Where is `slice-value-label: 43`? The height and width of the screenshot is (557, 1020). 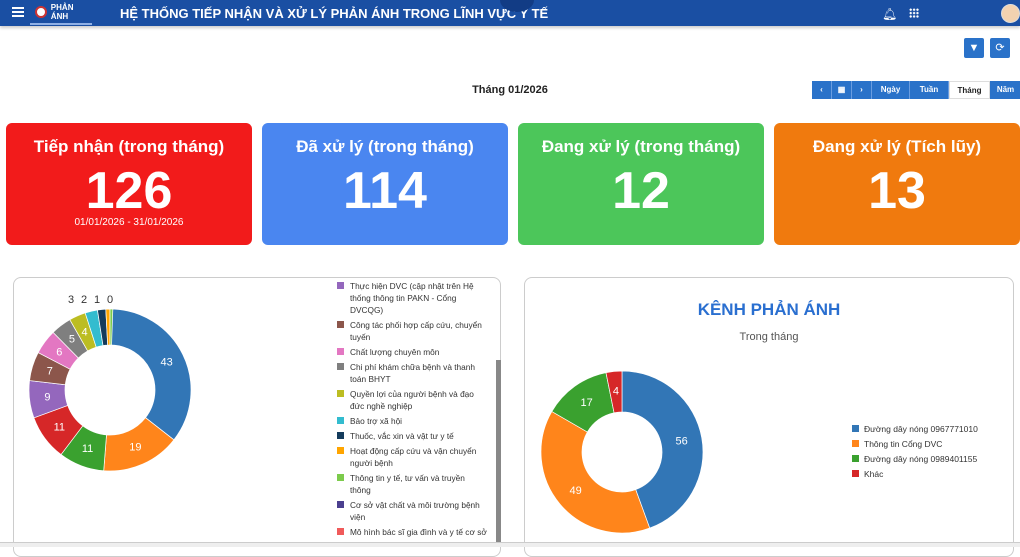
slice-value-label: 43 is located at coordinates (166, 362).